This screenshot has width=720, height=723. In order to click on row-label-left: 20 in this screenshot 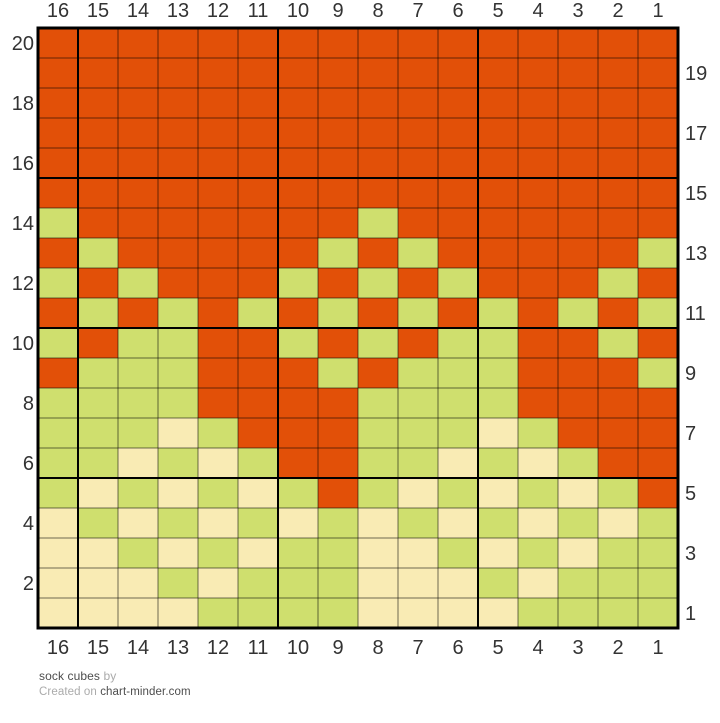, I will do `click(23, 44)`.